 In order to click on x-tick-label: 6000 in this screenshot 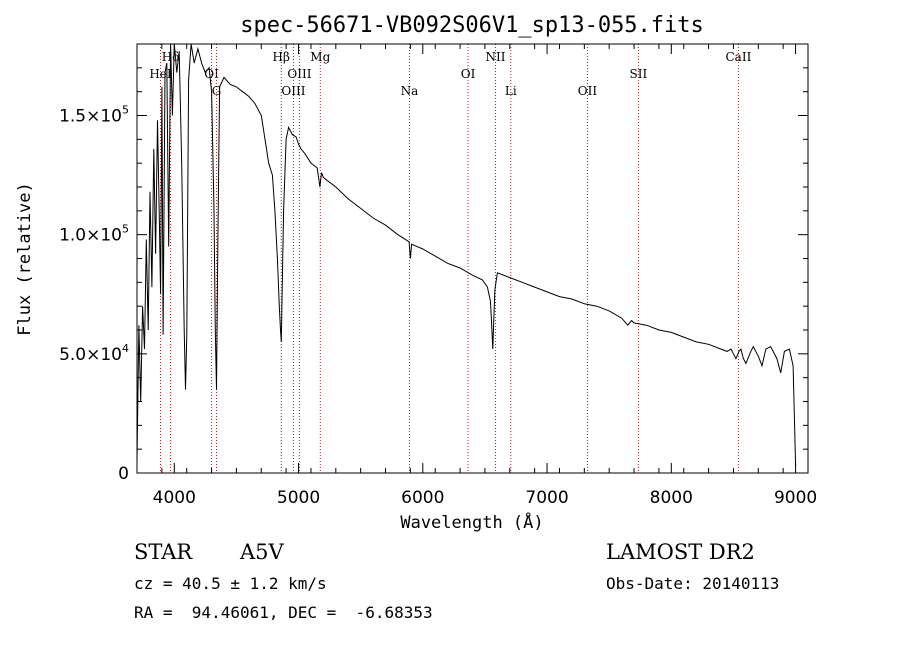, I will do `click(422, 498)`.